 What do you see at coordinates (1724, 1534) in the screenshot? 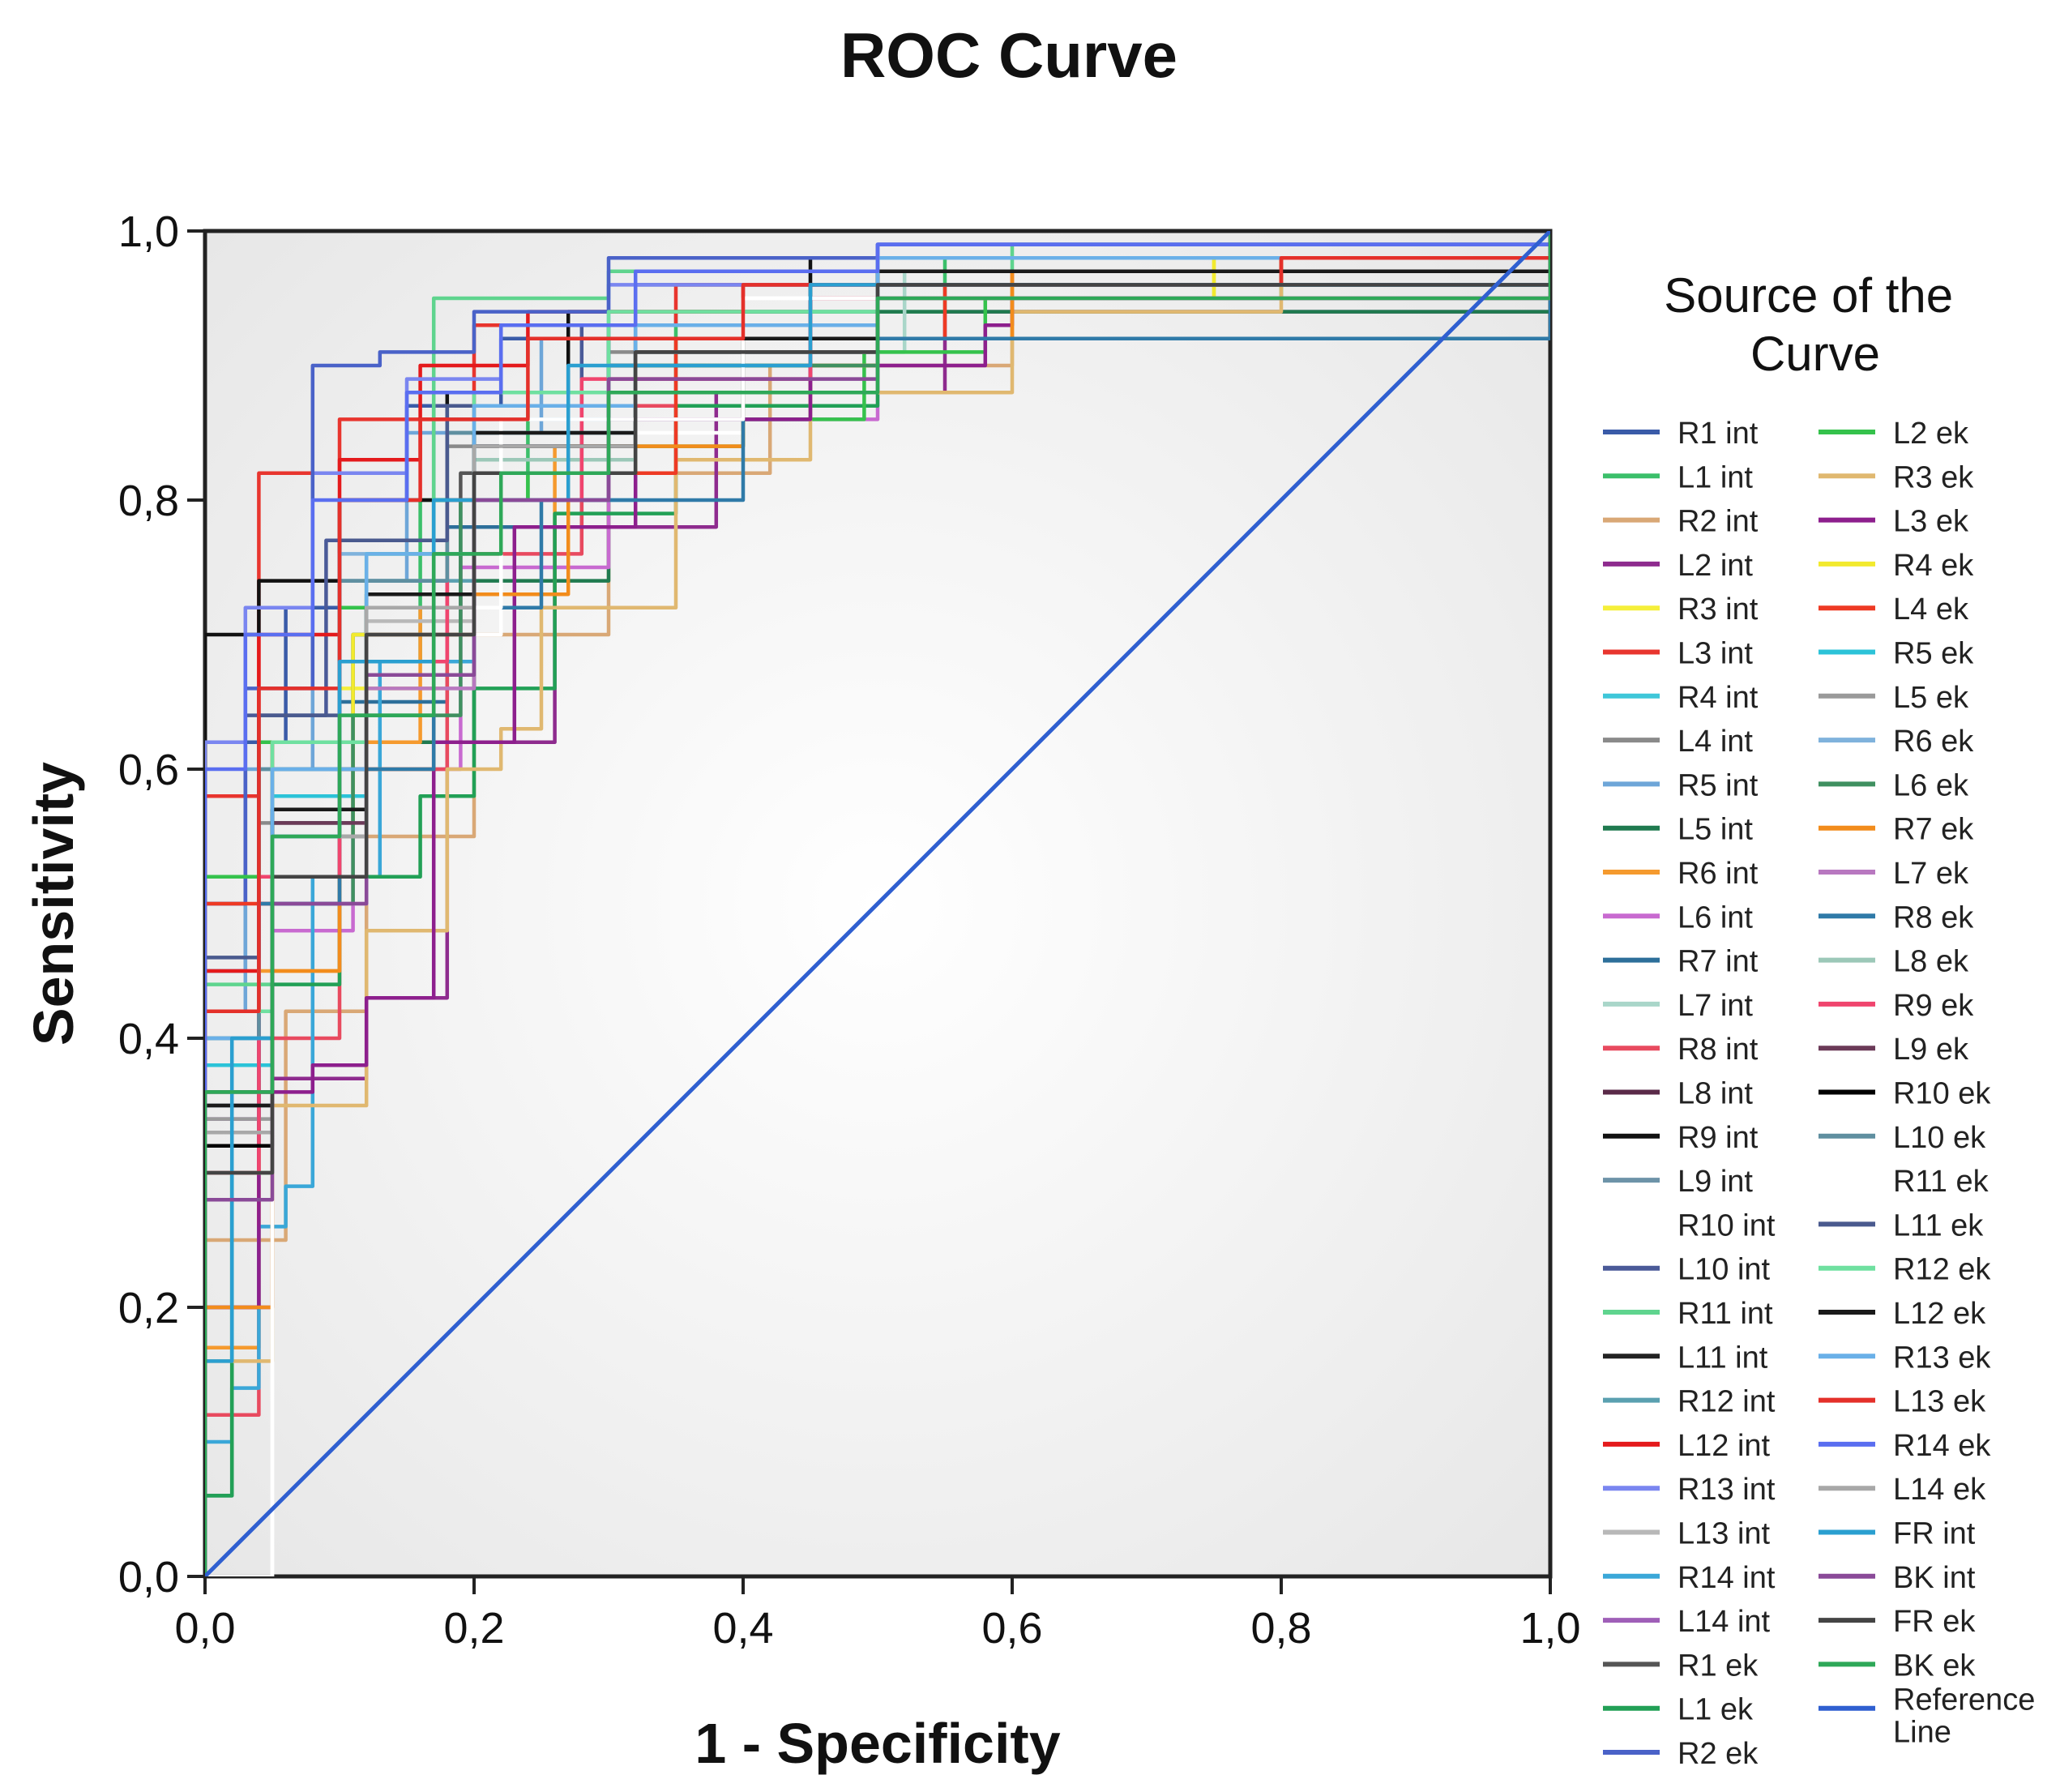
I see `legend-label: L13 int` at bounding box center [1724, 1534].